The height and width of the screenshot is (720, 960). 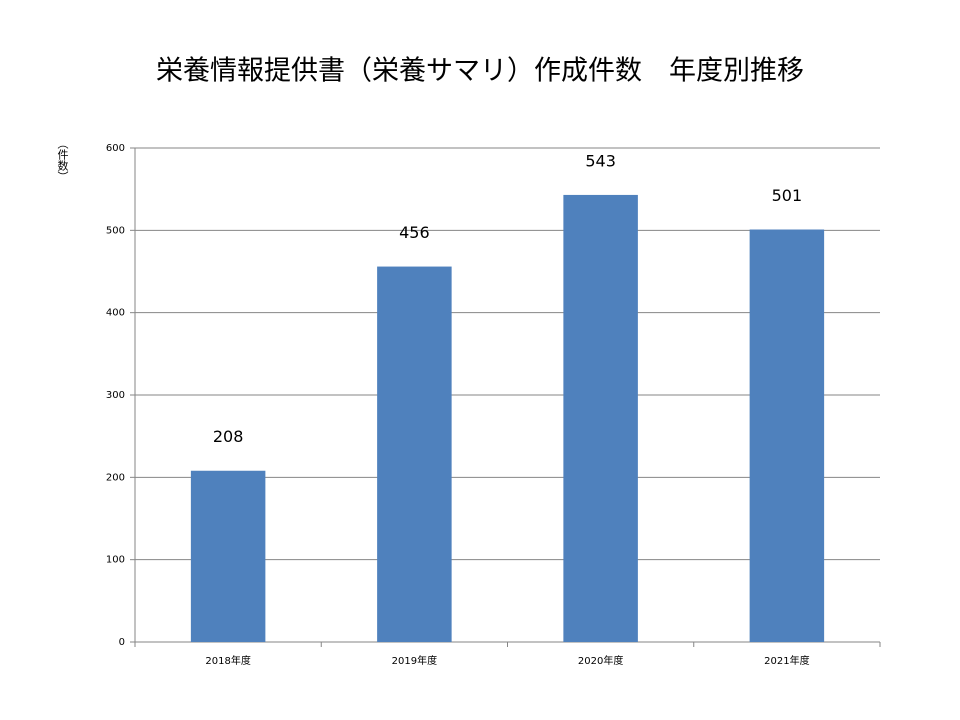 What do you see at coordinates (414, 660) in the screenshot?
I see `x-tick-label: 2019年度` at bounding box center [414, 660].